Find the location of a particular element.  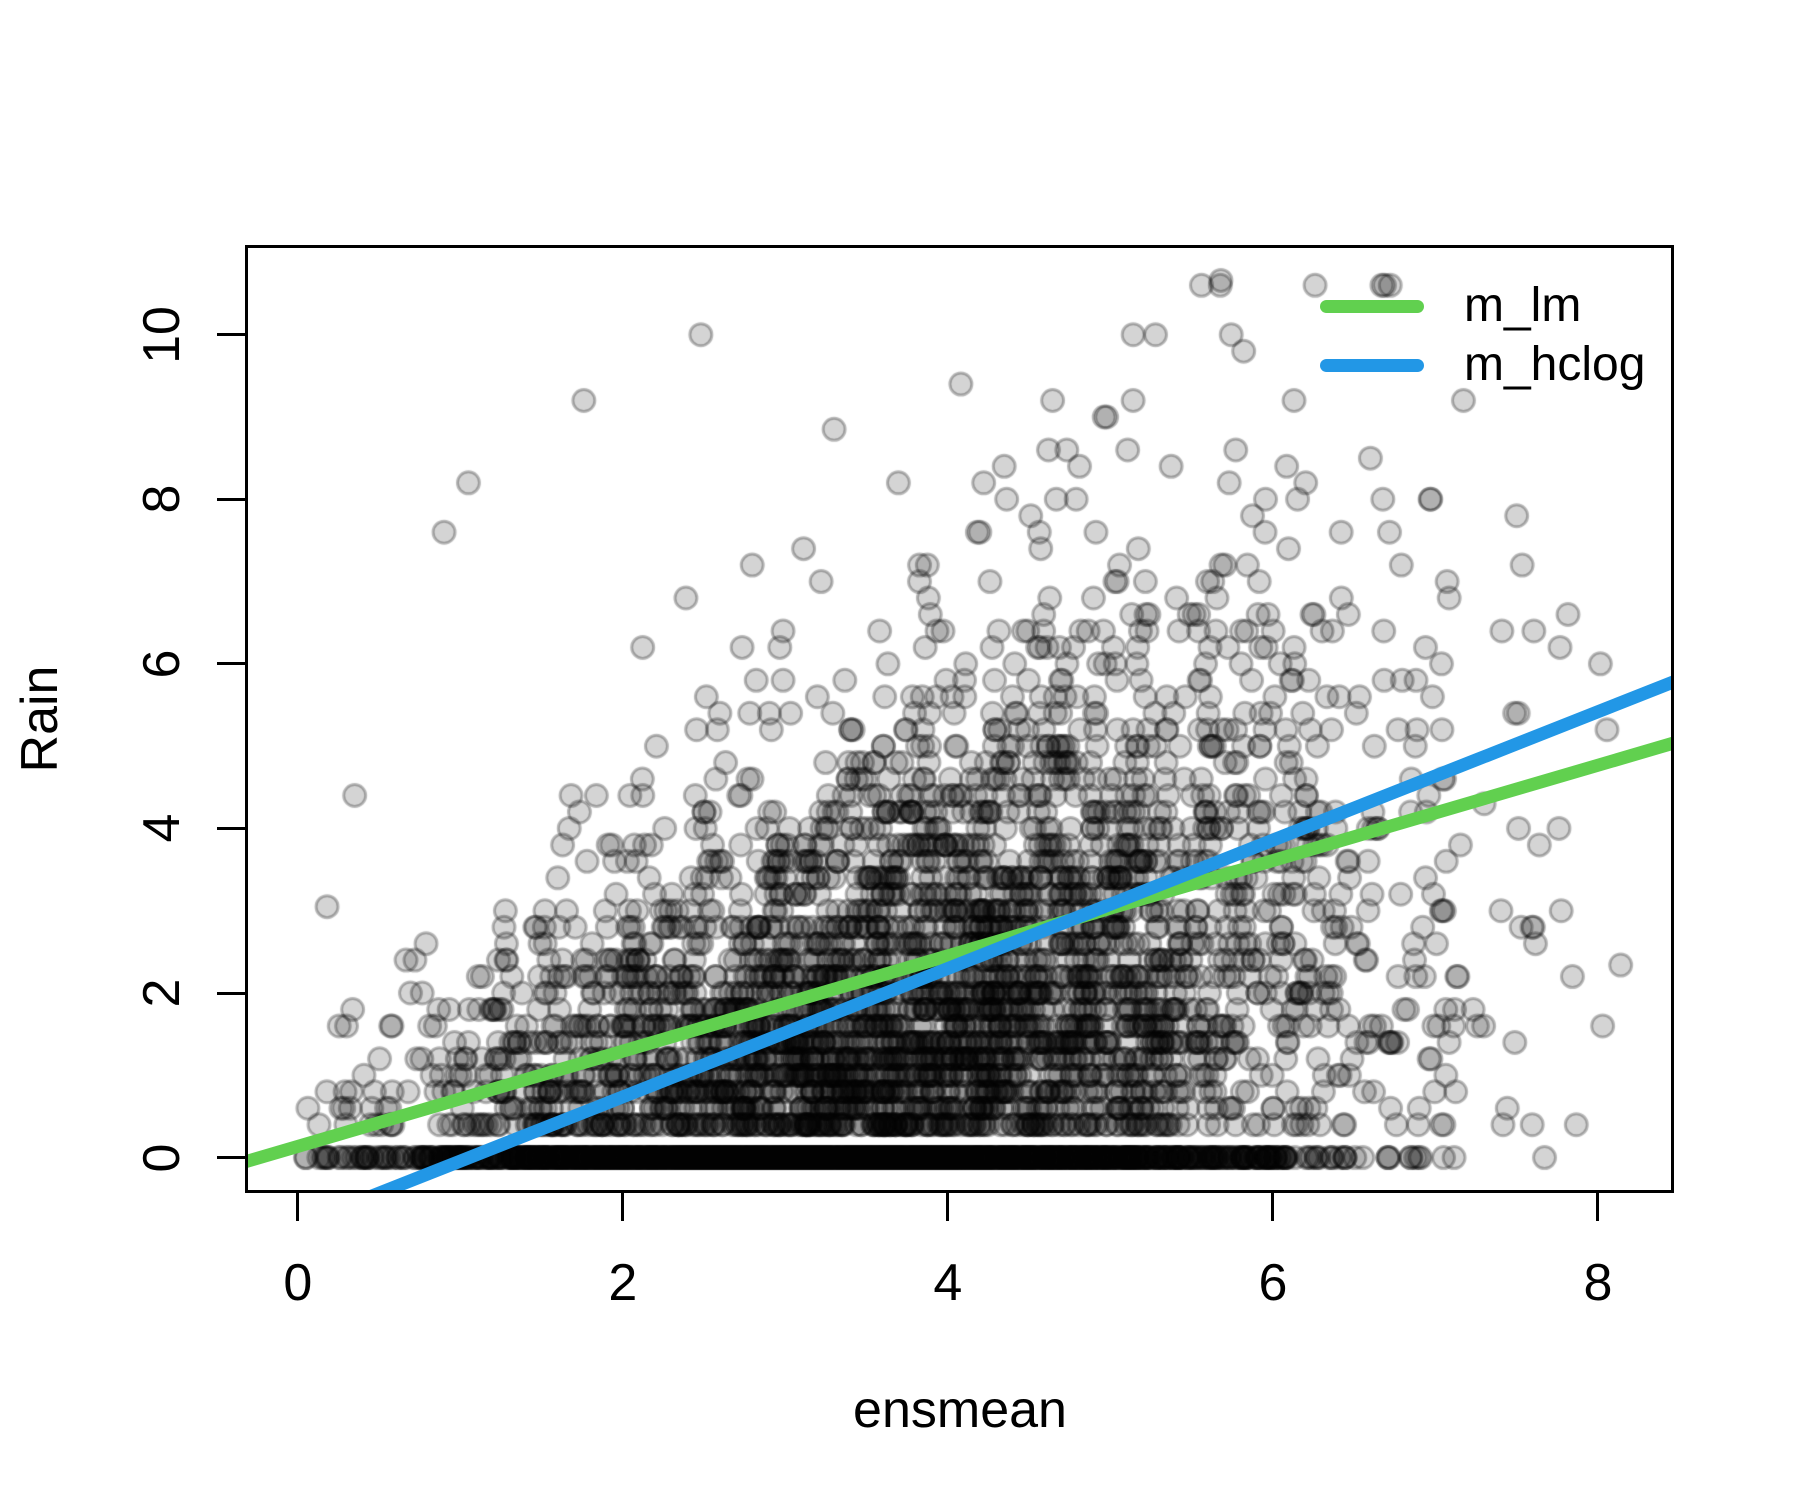

legend-swatch-m-hclog-line is located at coordinates (1372, 365).